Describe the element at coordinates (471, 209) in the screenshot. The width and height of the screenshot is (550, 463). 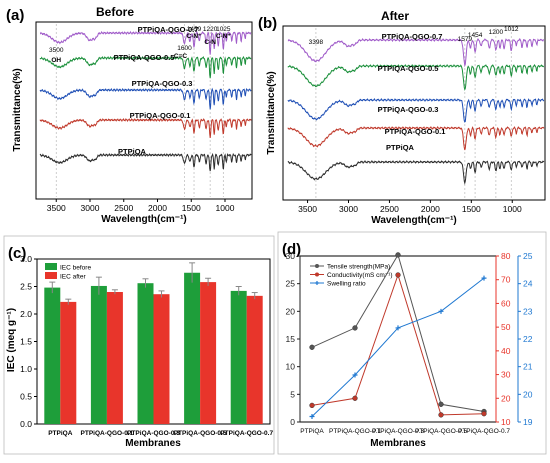
I see `panel-b-xtick-label-4: 1500` at that location.